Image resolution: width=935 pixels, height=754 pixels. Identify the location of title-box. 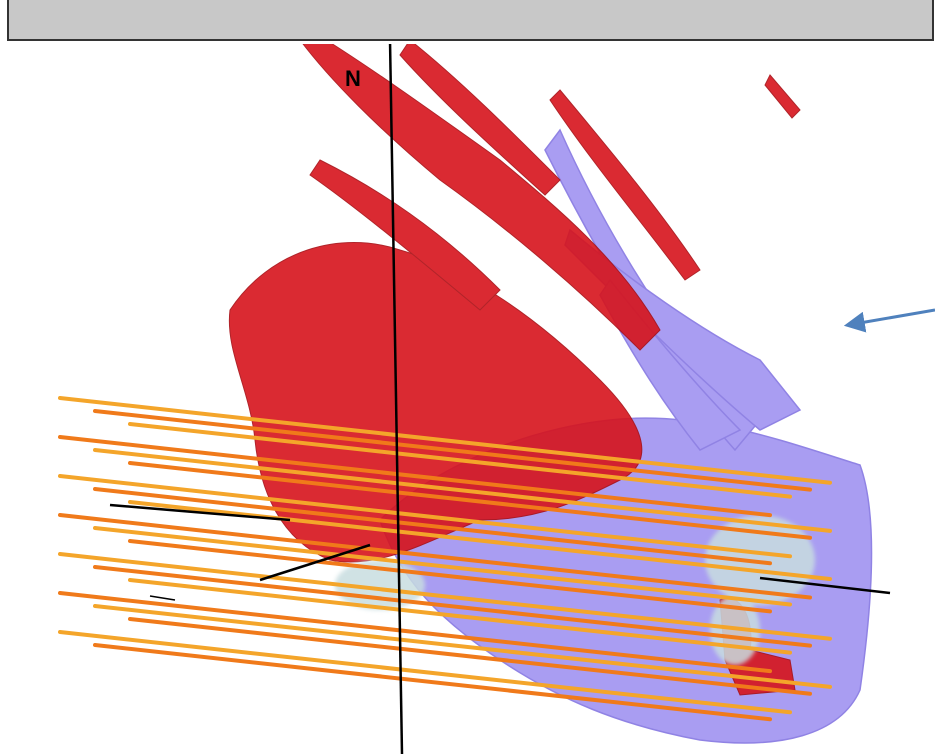
(470, 20).